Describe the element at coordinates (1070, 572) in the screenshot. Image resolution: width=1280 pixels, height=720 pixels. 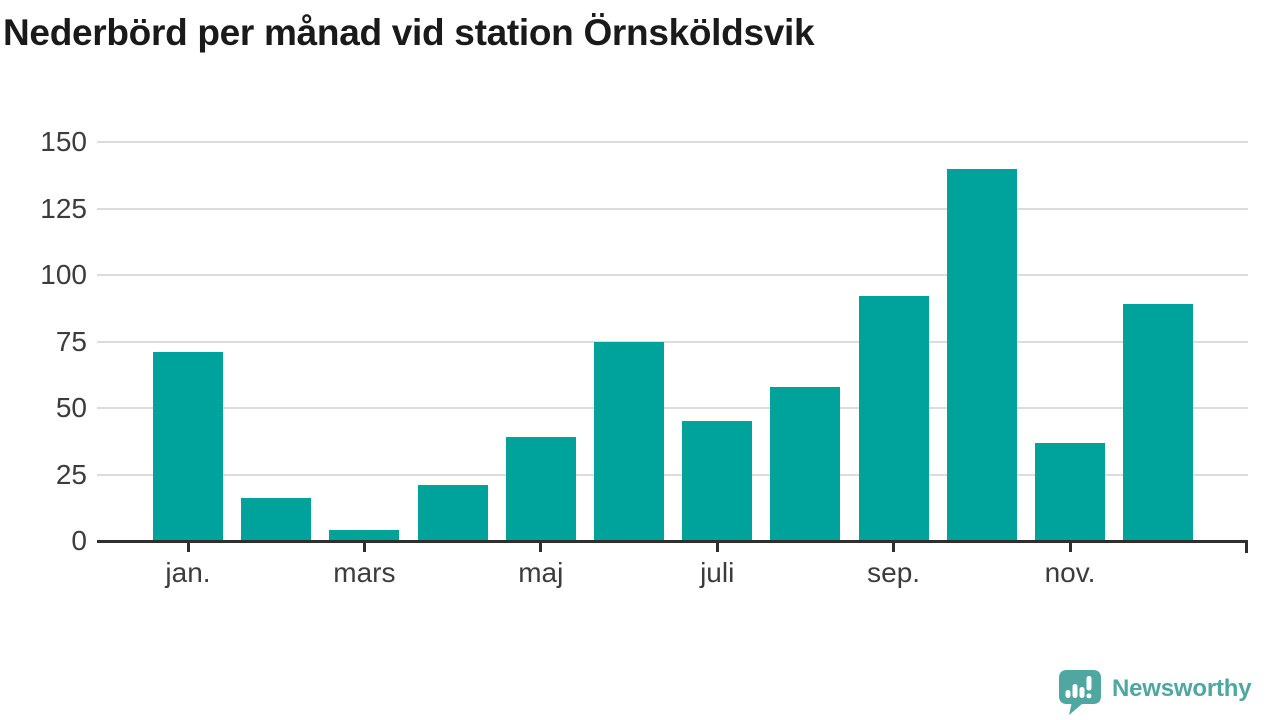
I see `x-tick-label: nov.` at that location.